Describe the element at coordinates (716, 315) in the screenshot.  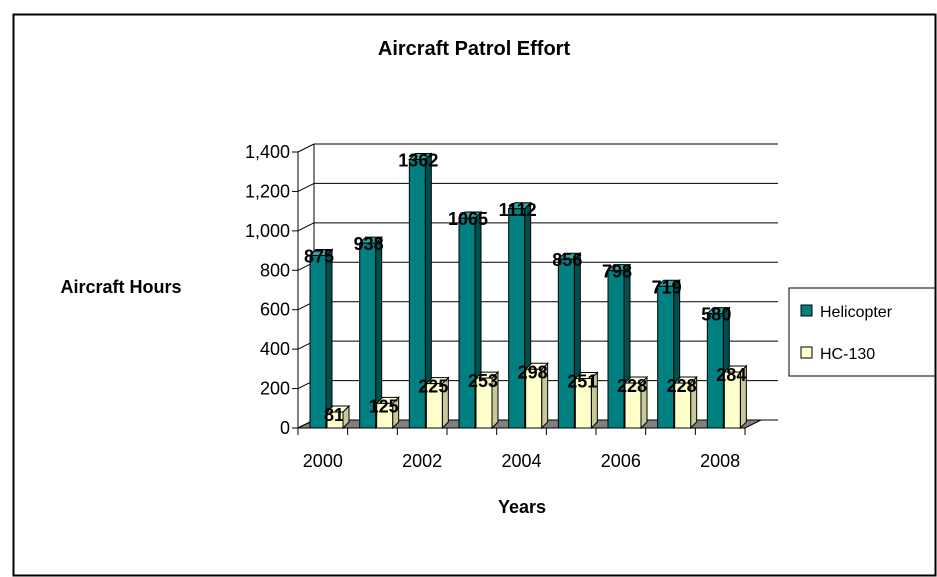
I see `data-label-helicopter: 580` at that location.